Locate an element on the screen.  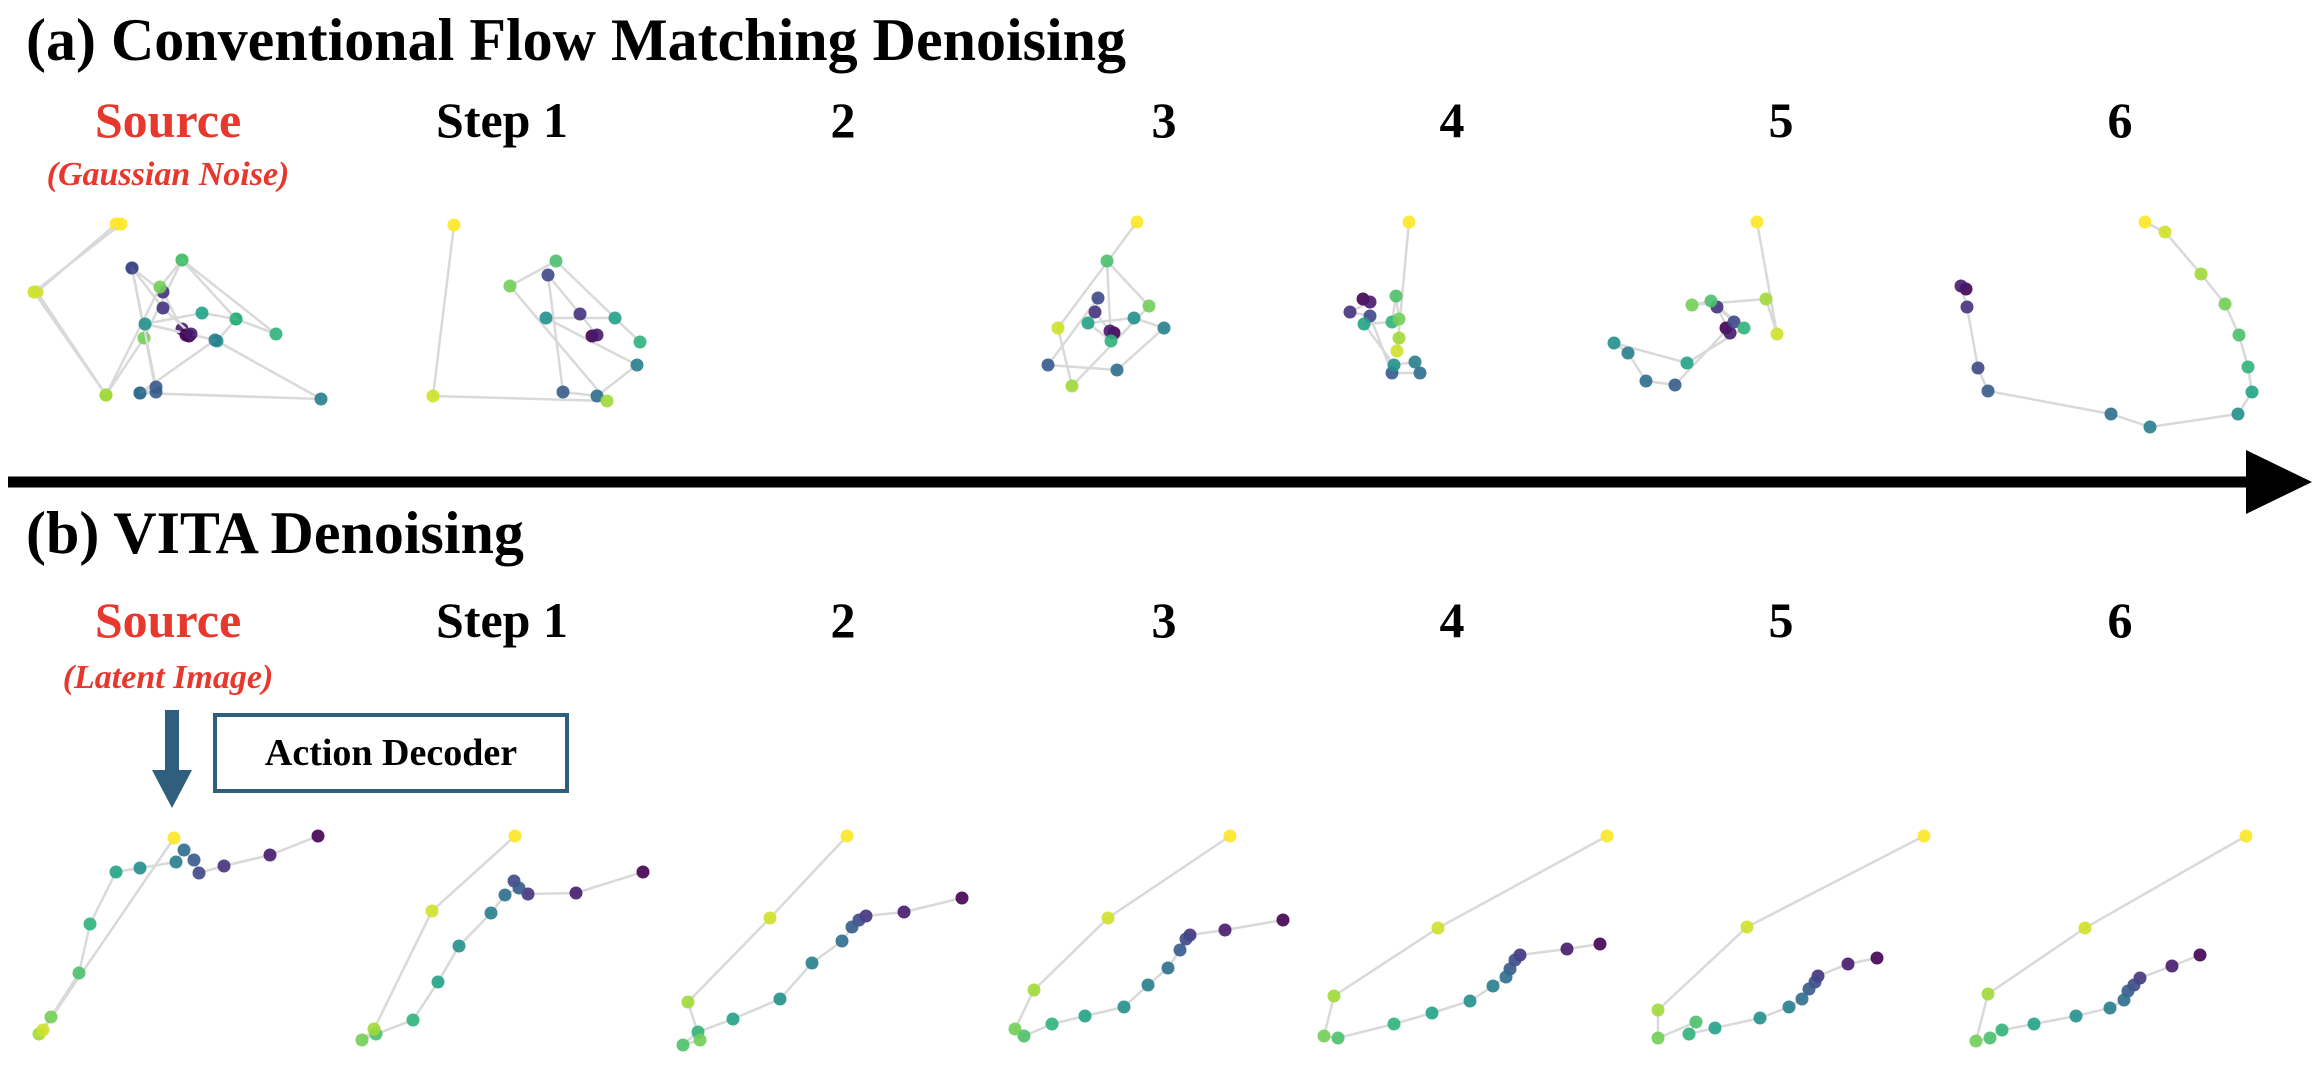
action-decoder-box: Action Decoder is located at coordinates (391, 753).